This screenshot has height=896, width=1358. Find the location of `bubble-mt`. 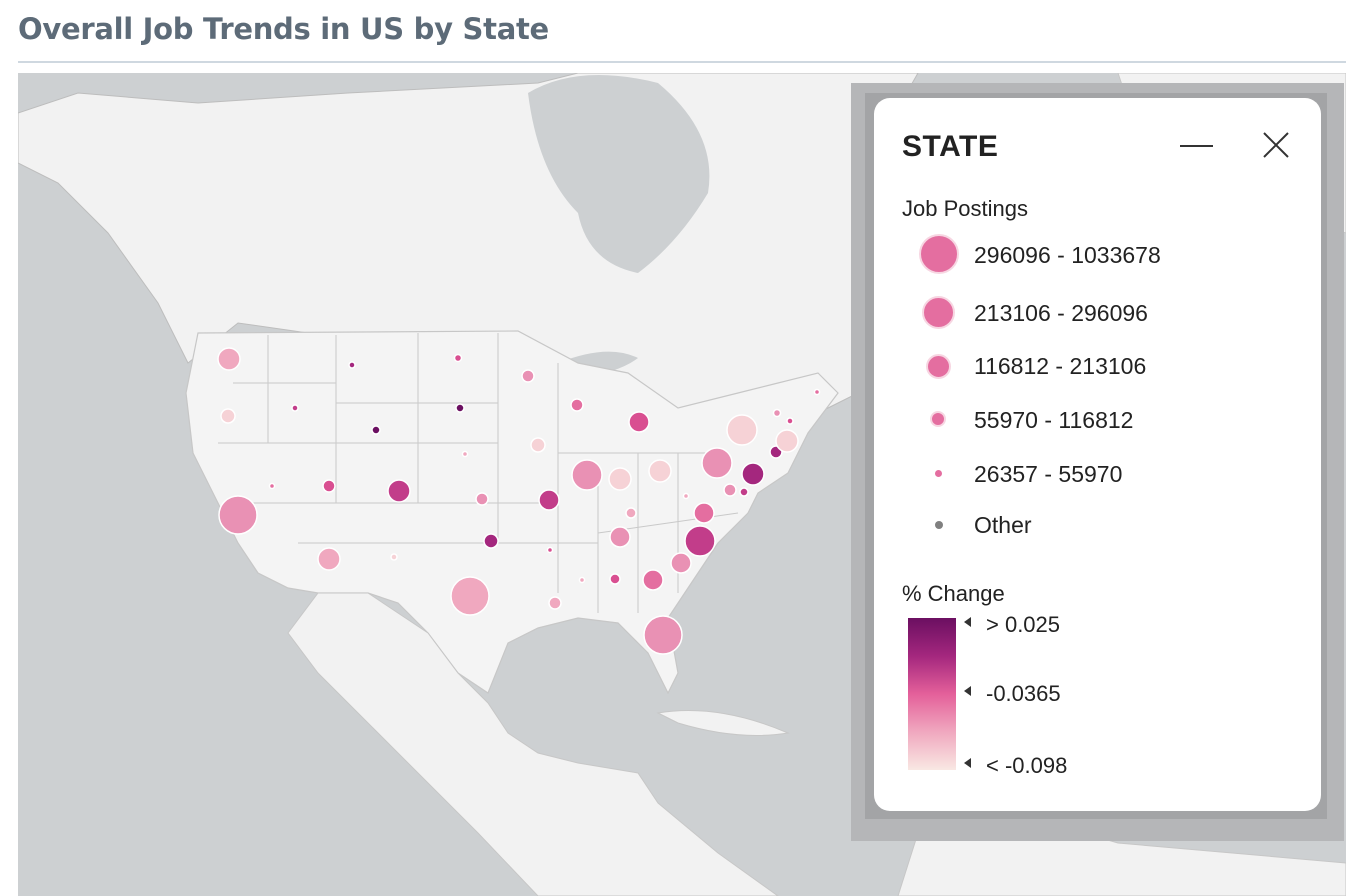

bubble-mt is located at coordinates (352, 365).